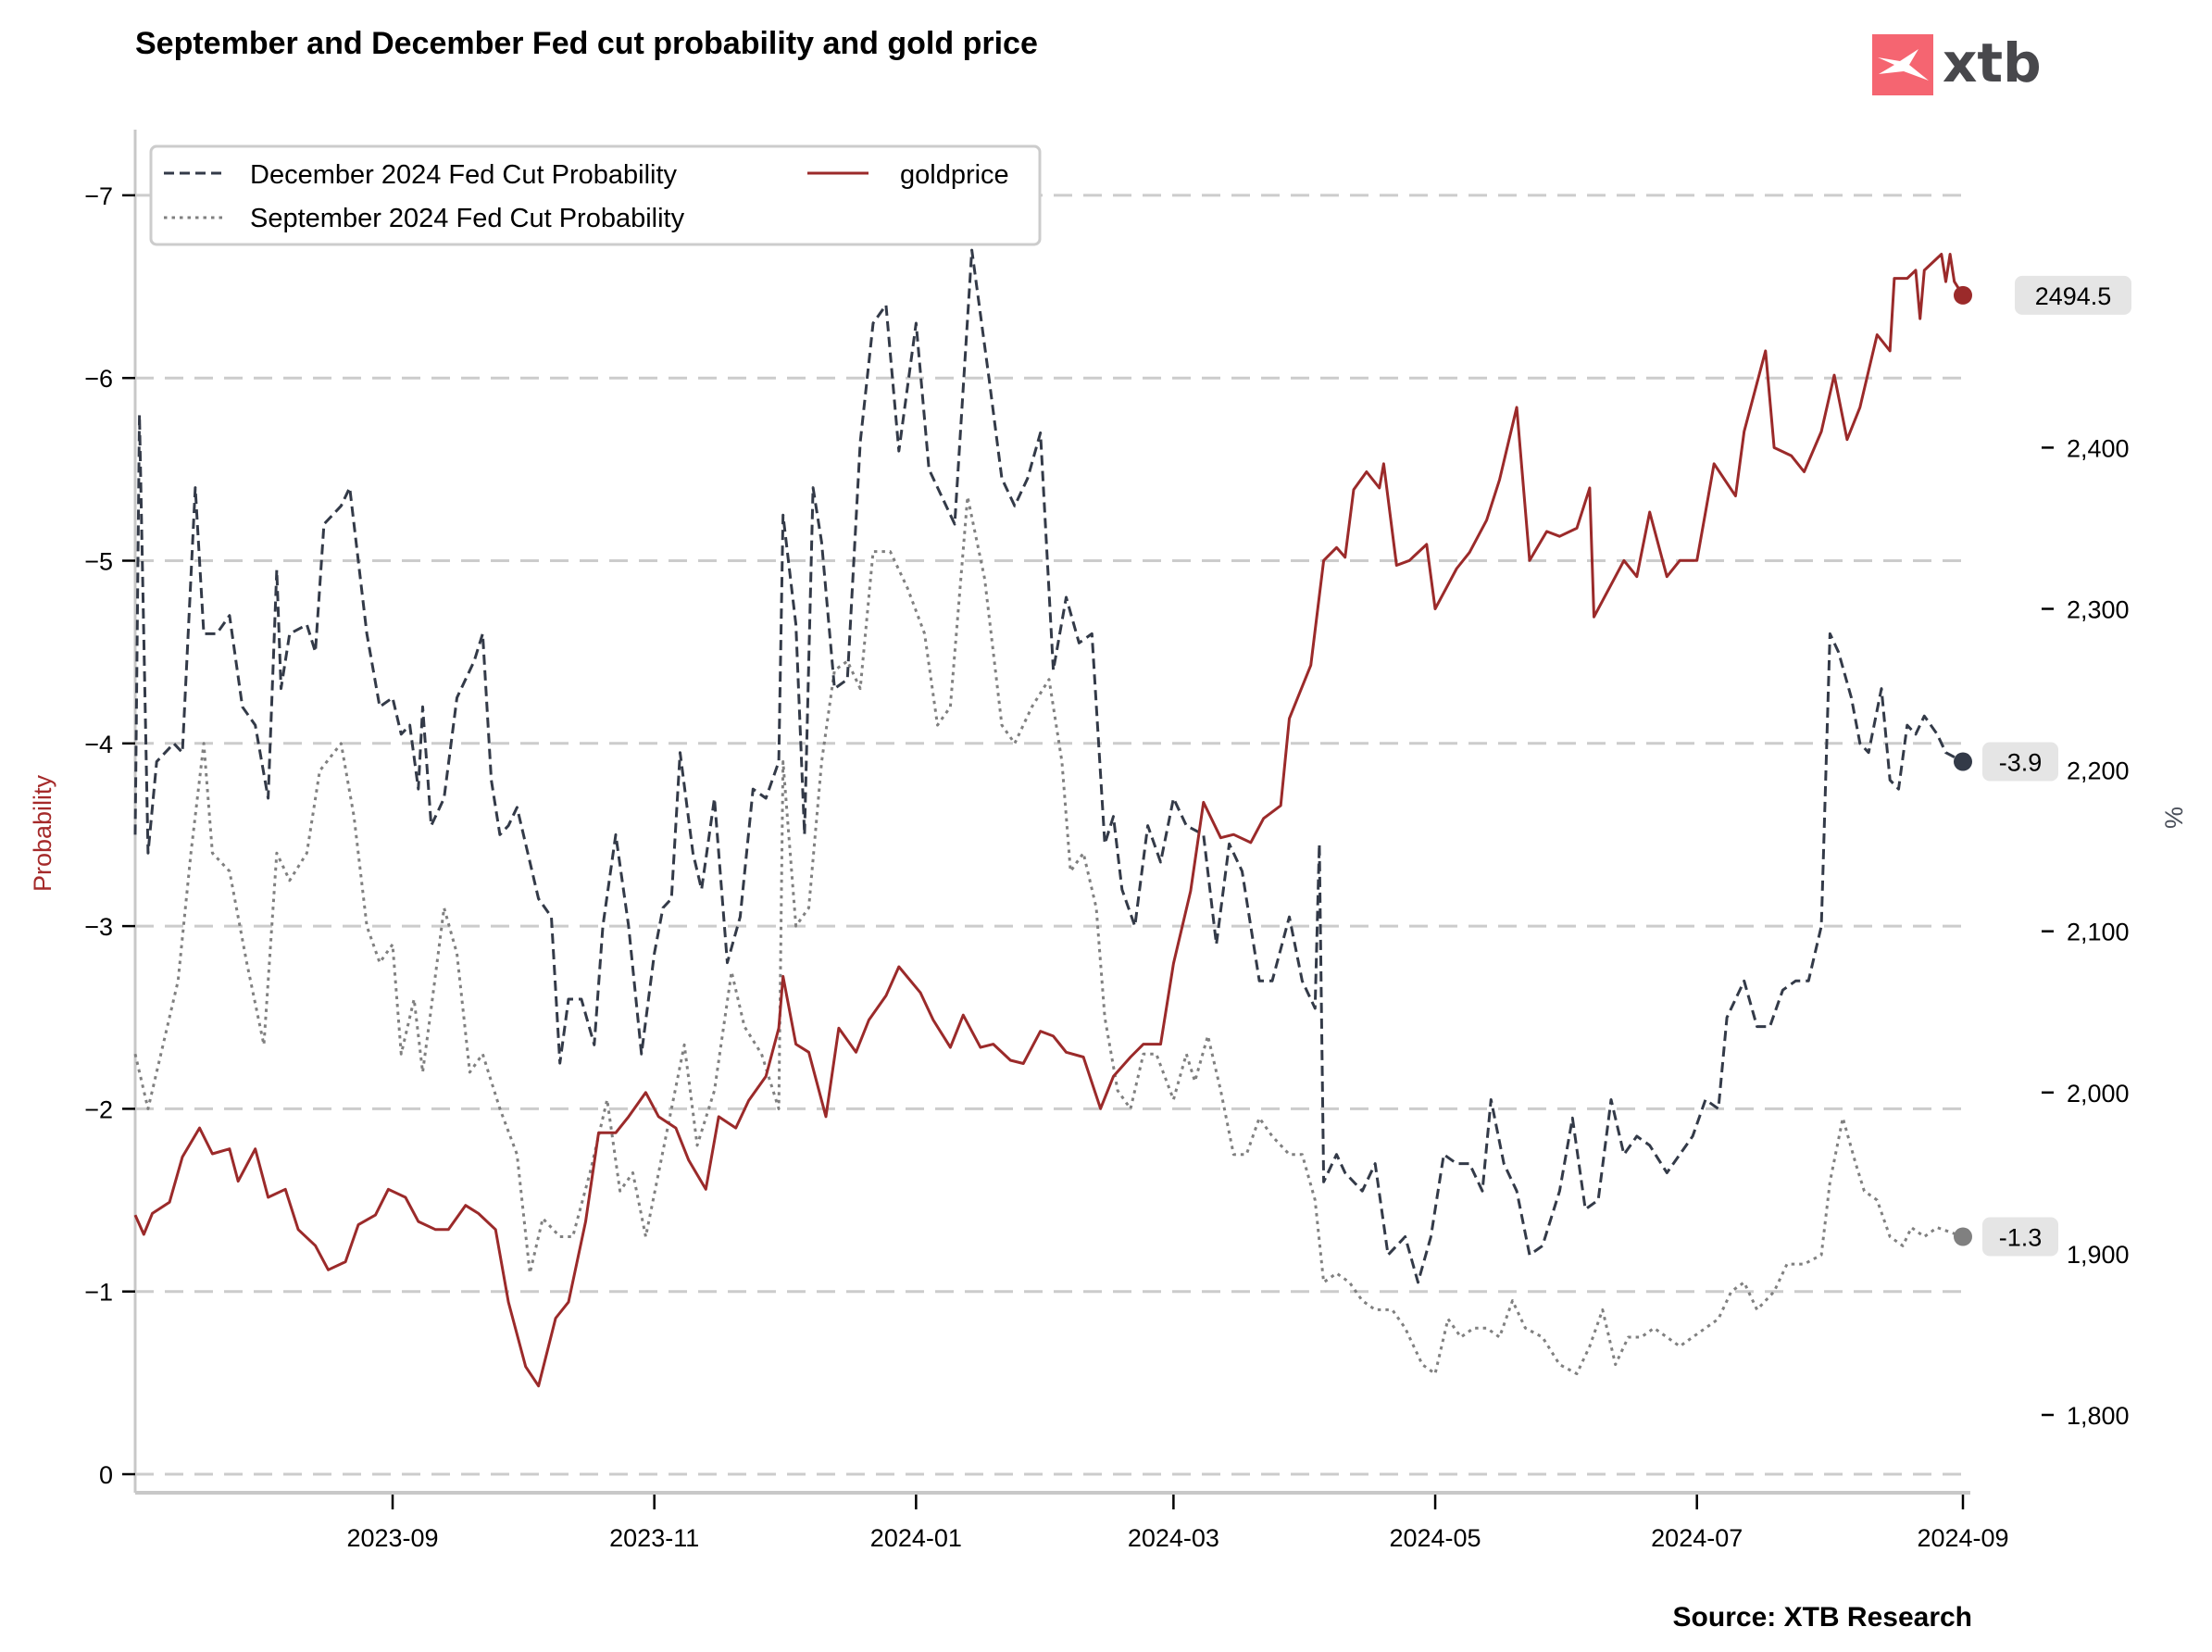 Image resolution: width=2212 pixels, height=1652 pixels. I want to click on left-axis-label: Probability, so click(42, 833).